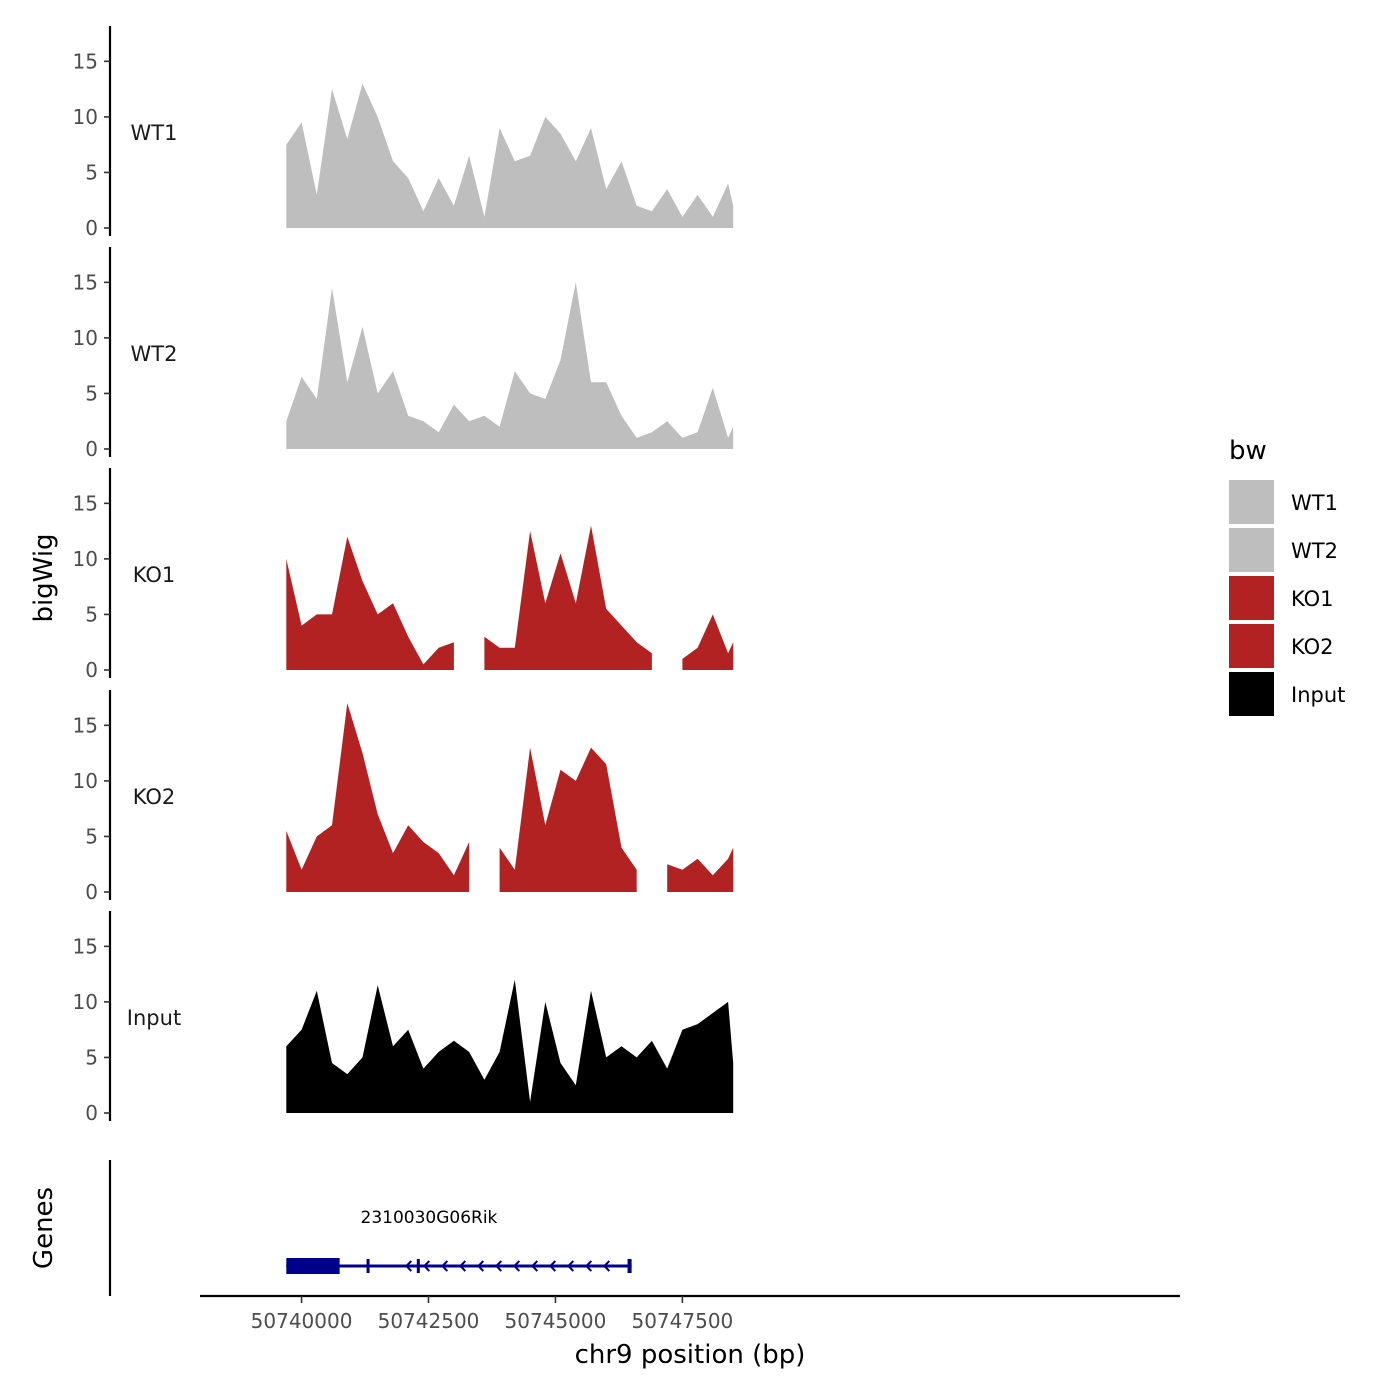 The width and height of the screenshot is (1400, 1400). I want to click on track-label-ko2: KO2, so click(154, 797).